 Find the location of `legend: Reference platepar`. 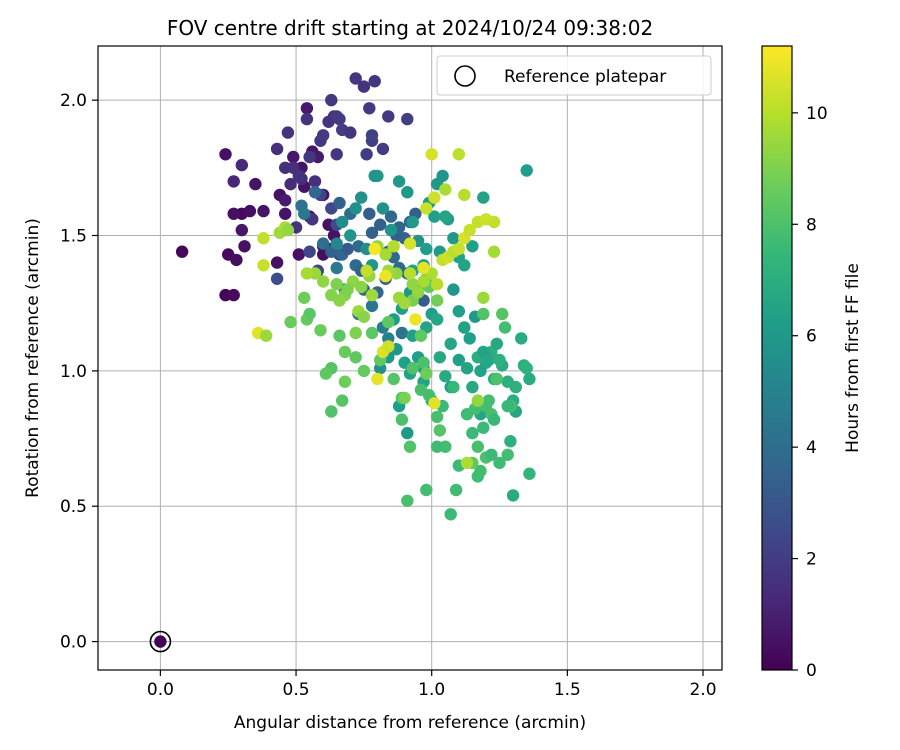

legend: Reference platepar is located at coordinates (574, 75).